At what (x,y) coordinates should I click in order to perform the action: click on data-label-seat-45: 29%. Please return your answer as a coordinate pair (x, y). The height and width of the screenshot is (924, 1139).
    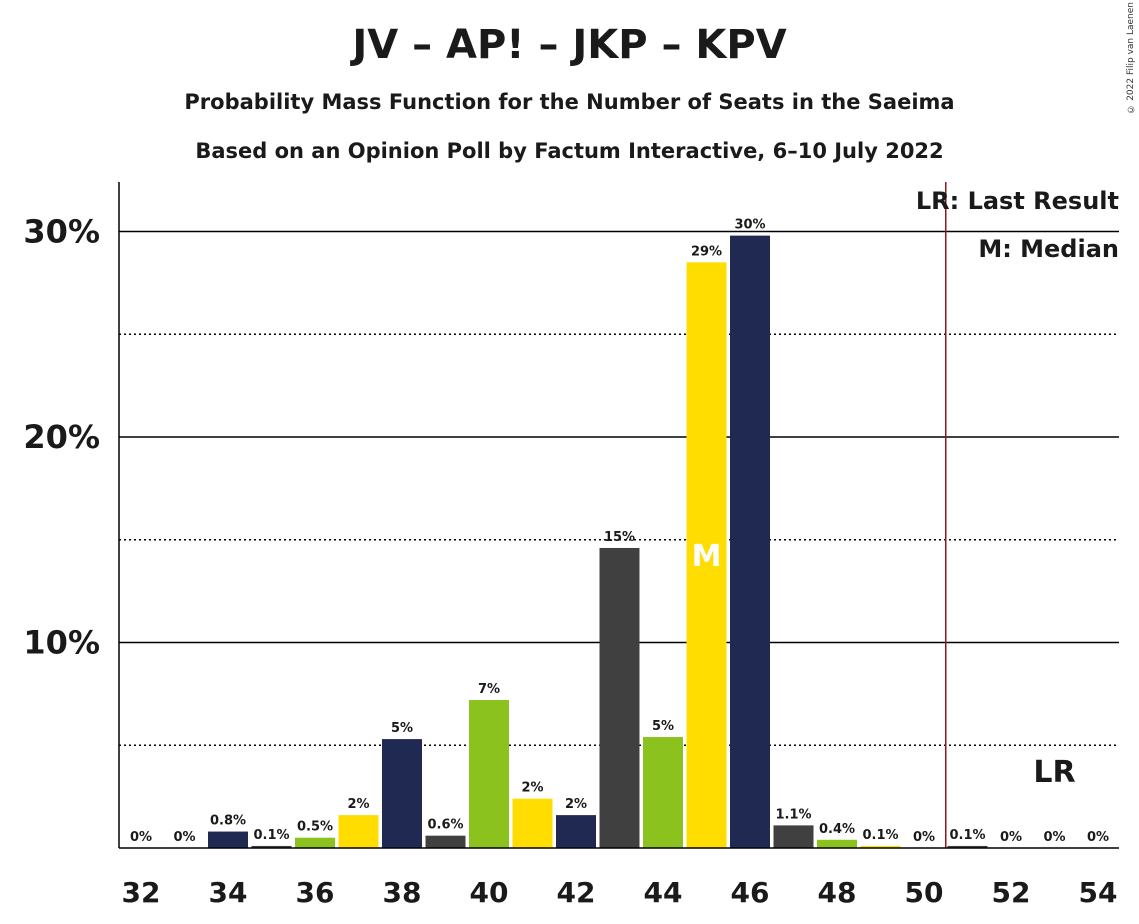
    Looking at the image, I should click on (706, 251).